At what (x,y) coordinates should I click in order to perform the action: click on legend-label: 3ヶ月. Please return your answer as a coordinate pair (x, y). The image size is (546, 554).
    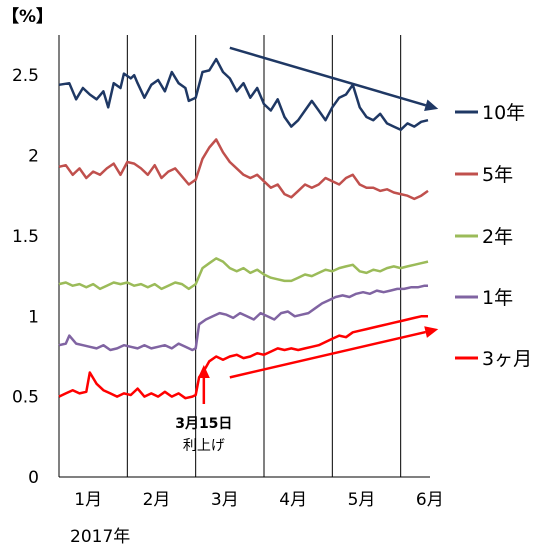
    Looking at the image, I should click on (507, 359).